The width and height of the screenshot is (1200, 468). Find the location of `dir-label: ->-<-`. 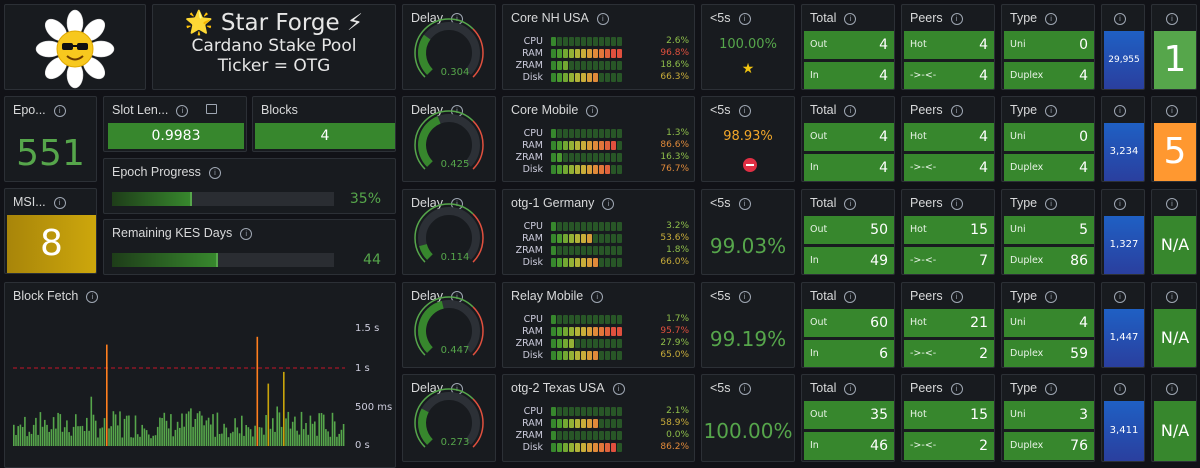

dir-label: ->-<- is located at coordinates (923, 167).